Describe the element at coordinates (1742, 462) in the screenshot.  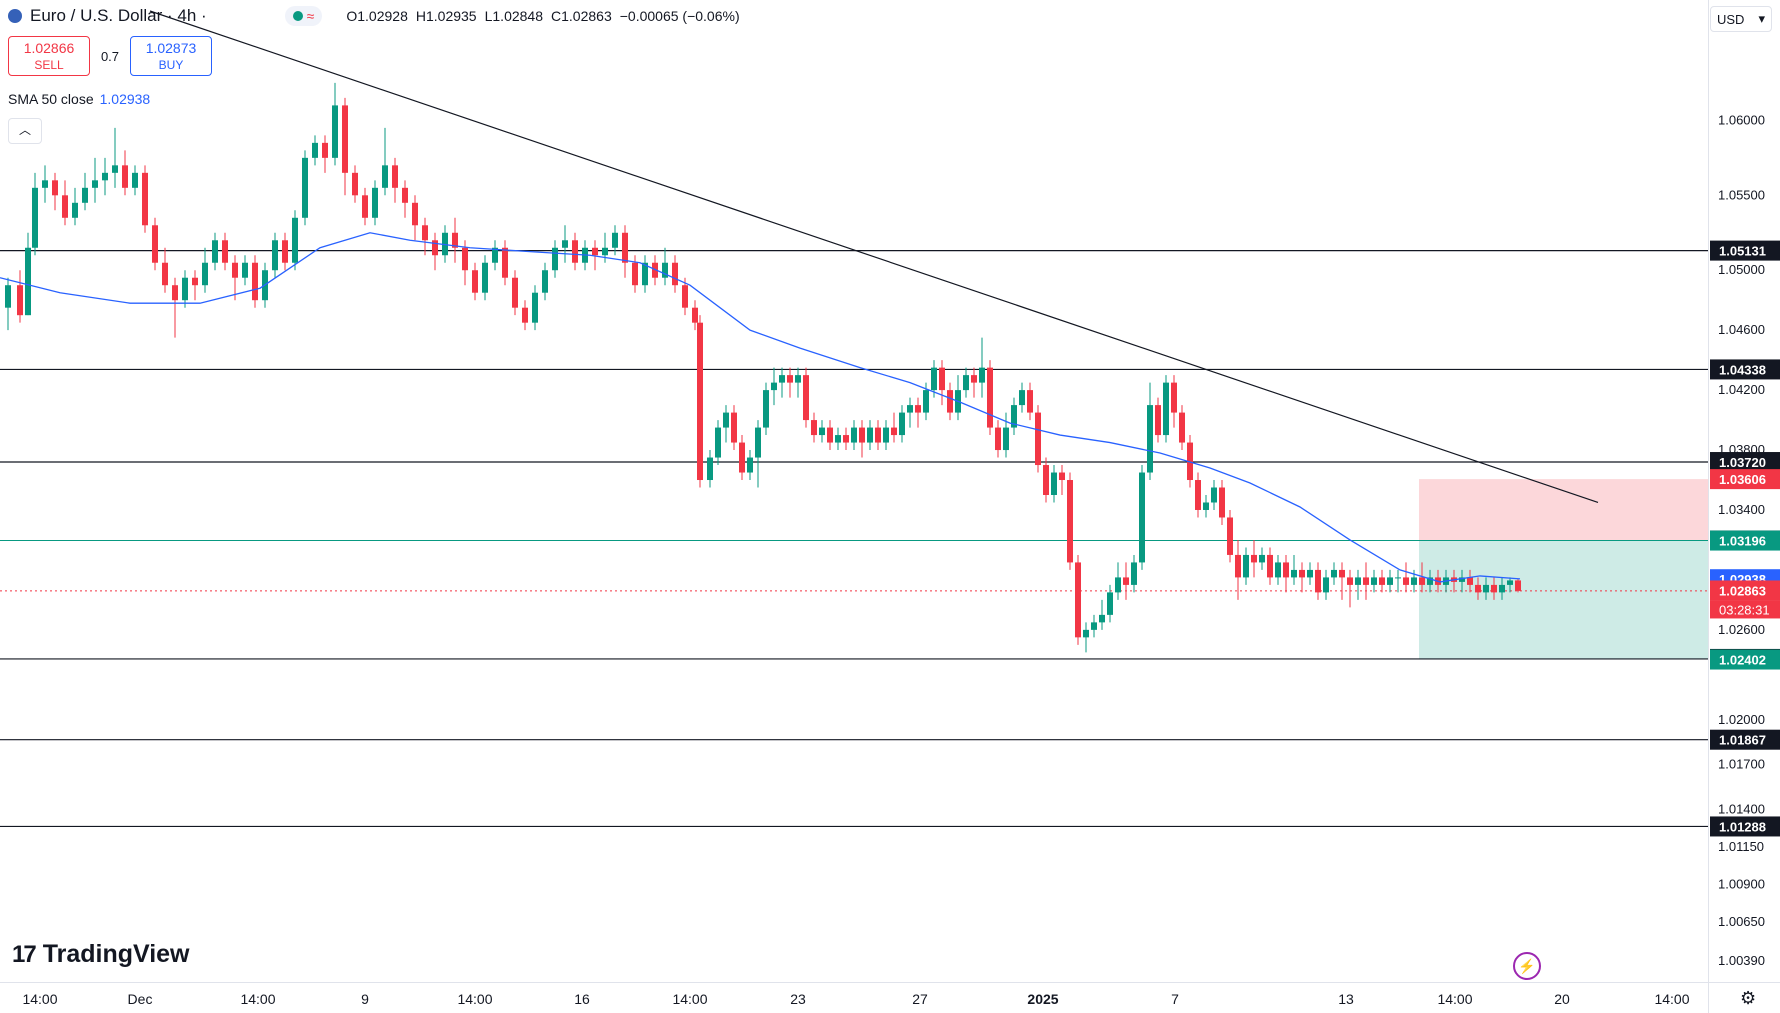
I see `price-axis-label: 1.03720` at that location.